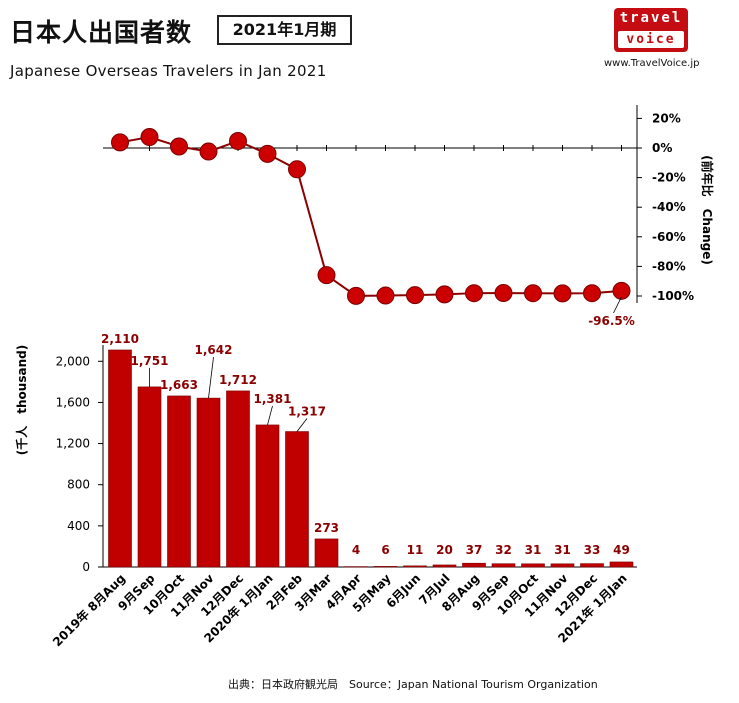 Image resolution: width=739 pixels, height=703 pixels. Describe the element at coordinates (444, 550) in the screenshot. I see `bar-value-label: 20` at that location.